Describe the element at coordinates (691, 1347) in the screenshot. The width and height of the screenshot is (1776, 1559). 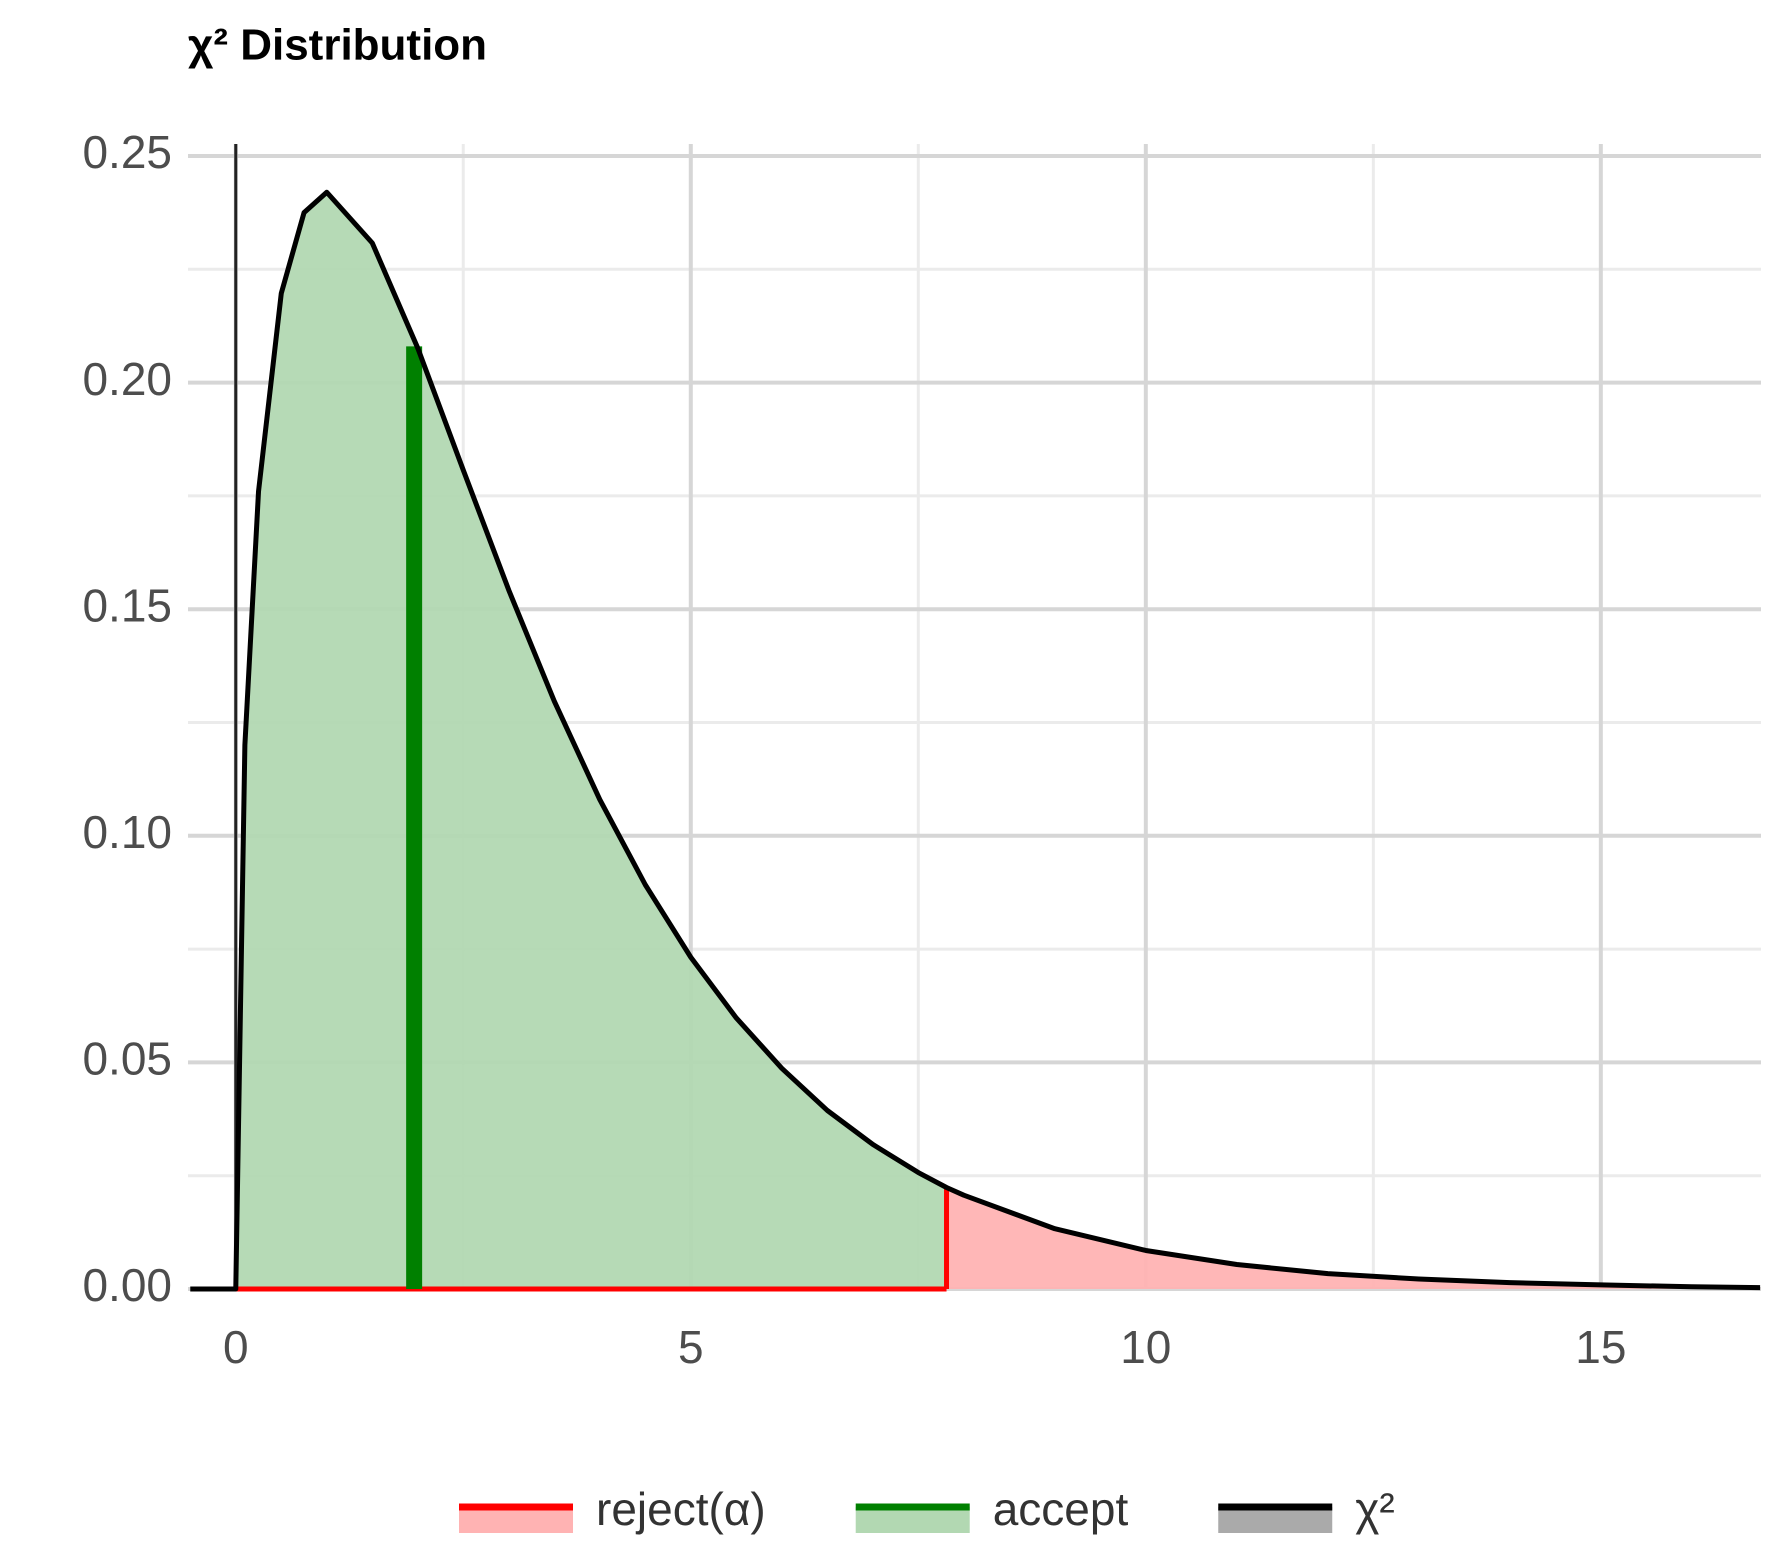
I see `x-tick-label: 5` at that location.